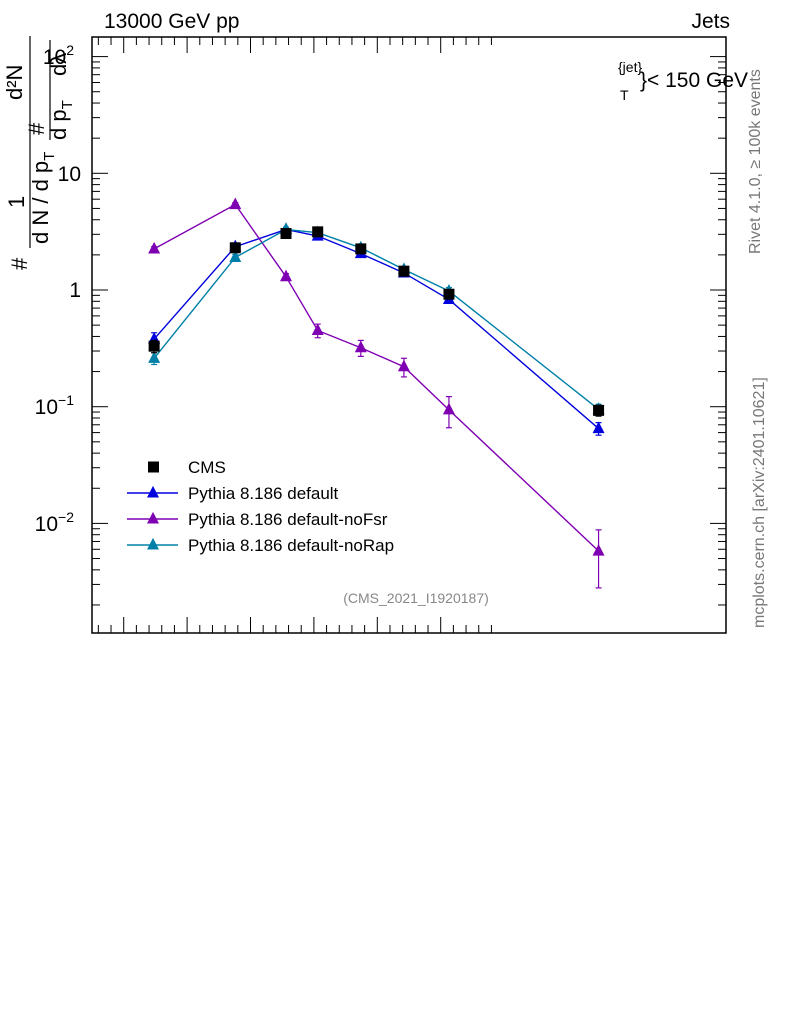 This screenshot has height=1024, width=786. What do you see at coordinates (288, 519) in the screenshot?
I see `legend-label: Pythia 8.186 default-noFsr` at bounding box center [288, 519].